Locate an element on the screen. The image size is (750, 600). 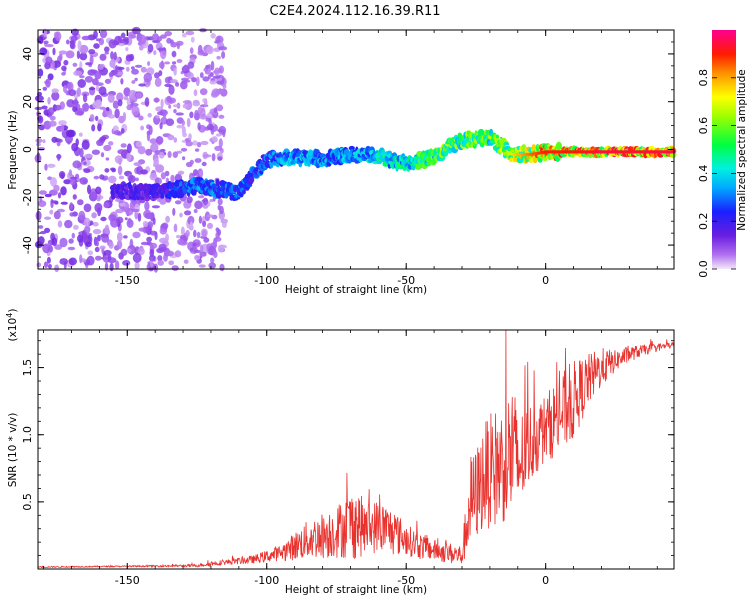
x-tick-label: -50 is located at coordinates (406, 280).